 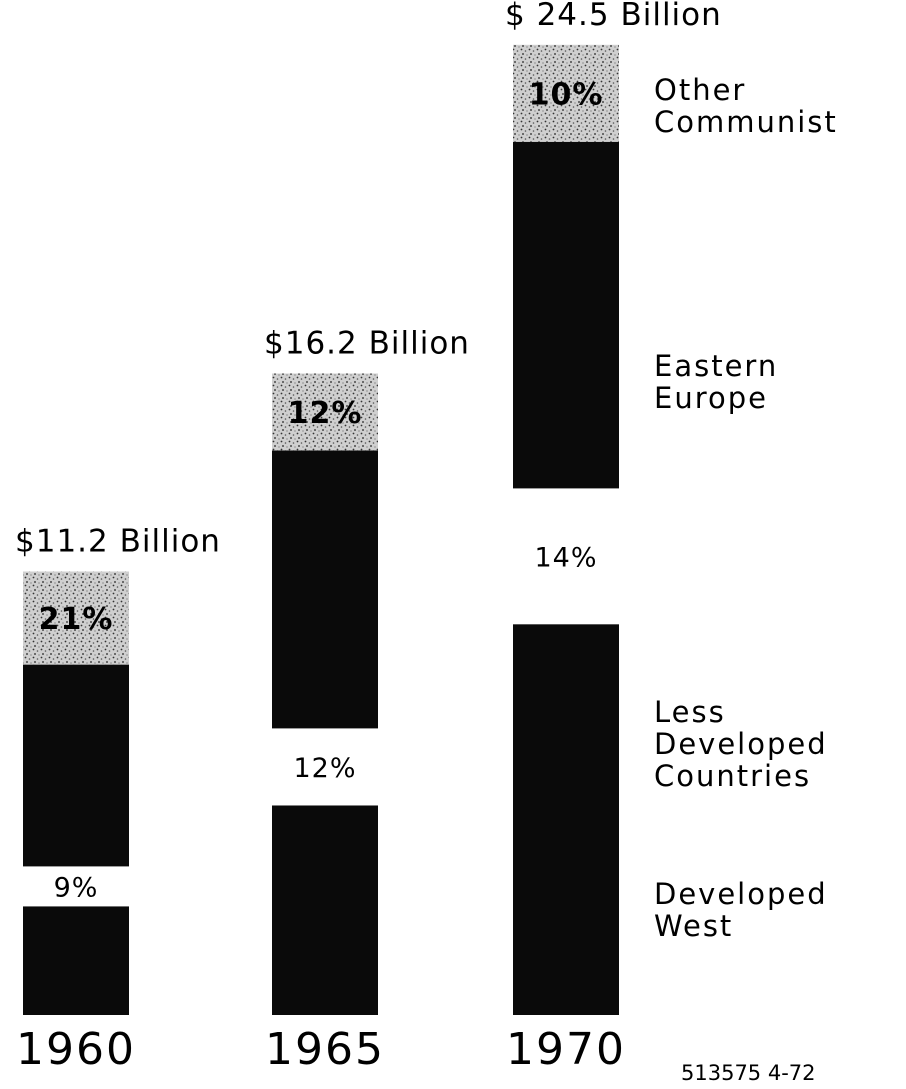 I want to click on legend-line: Countries, so click(x=732, y=776).